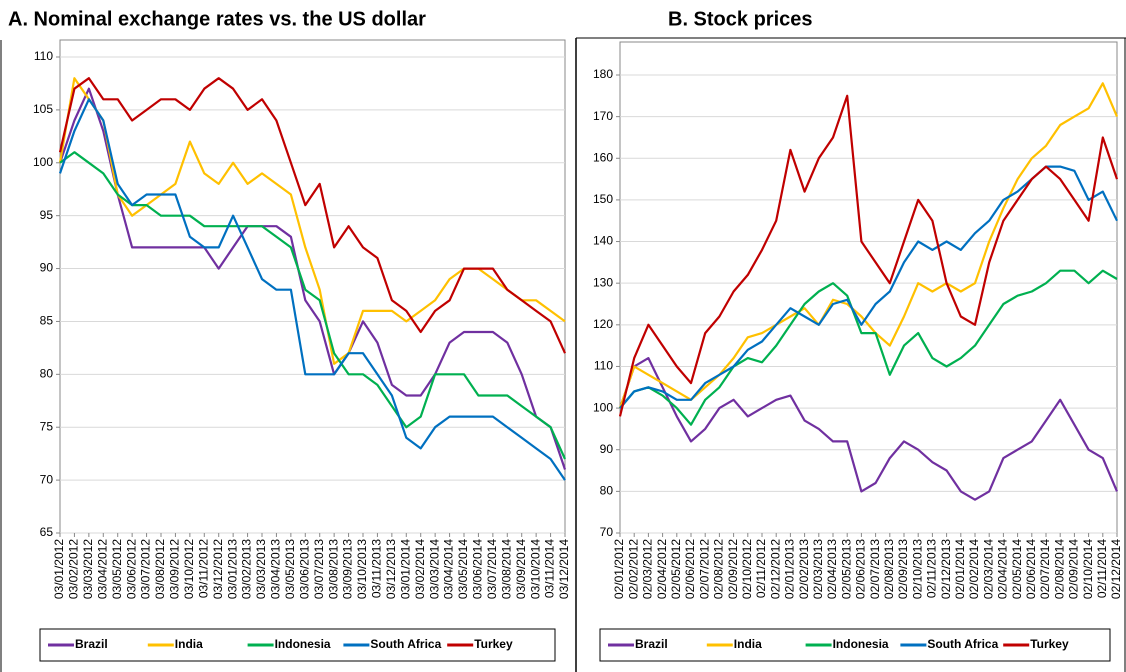  Describe the element at coordinates (102, 569) in the screenshot. I see `x-tick-label: 03/04/2012` at that location.